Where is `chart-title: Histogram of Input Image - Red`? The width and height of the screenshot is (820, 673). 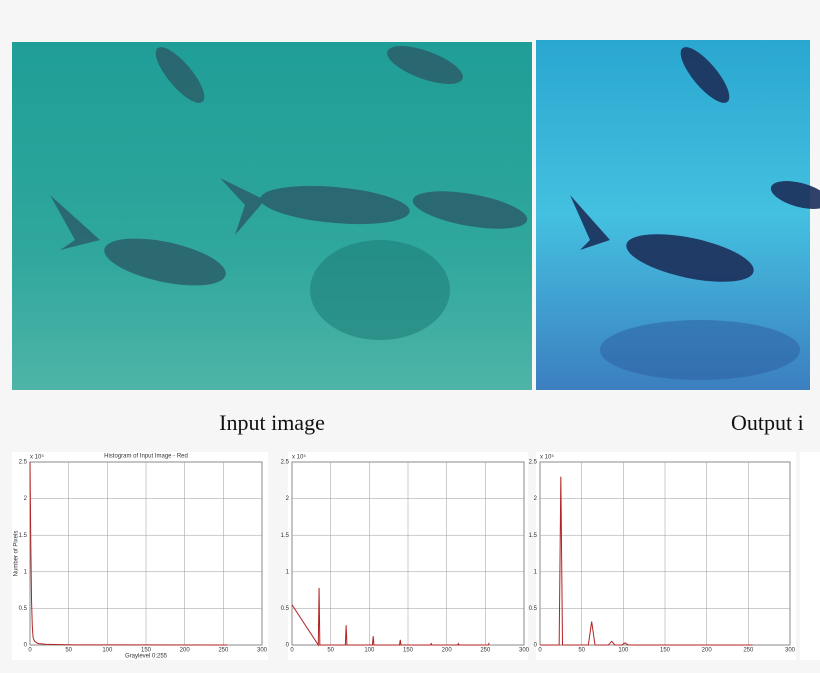
chart-title: Histogram of Input Image - Red is located at coordinates (146, 457).